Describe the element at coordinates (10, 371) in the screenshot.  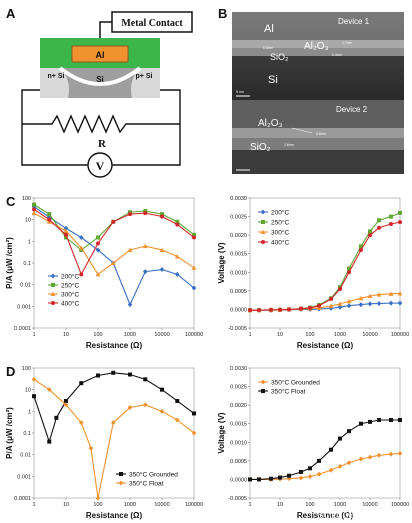
I see `panel-letter-d: D` at that location.